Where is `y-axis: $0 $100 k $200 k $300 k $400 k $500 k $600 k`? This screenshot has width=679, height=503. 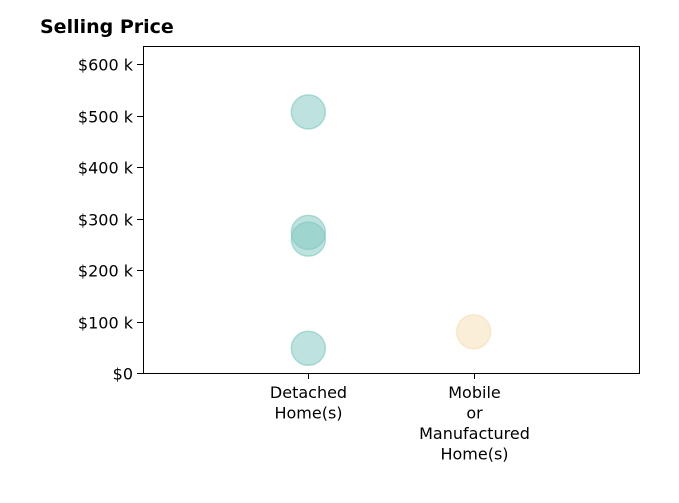
y-axis: $0 $100 k $200 k $300 k $400 k $500 k $600 k is located at coordinates (110, 220).